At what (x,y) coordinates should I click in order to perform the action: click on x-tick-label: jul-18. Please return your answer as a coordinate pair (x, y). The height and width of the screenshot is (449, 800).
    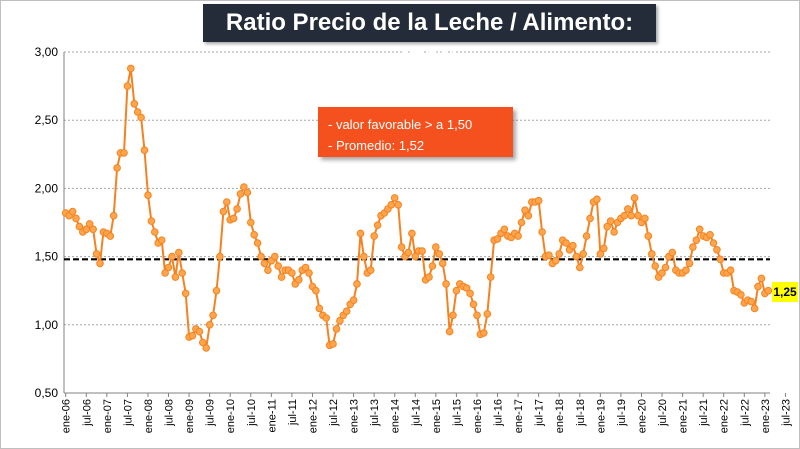
    Looking at the image, I should click on (581, 413).